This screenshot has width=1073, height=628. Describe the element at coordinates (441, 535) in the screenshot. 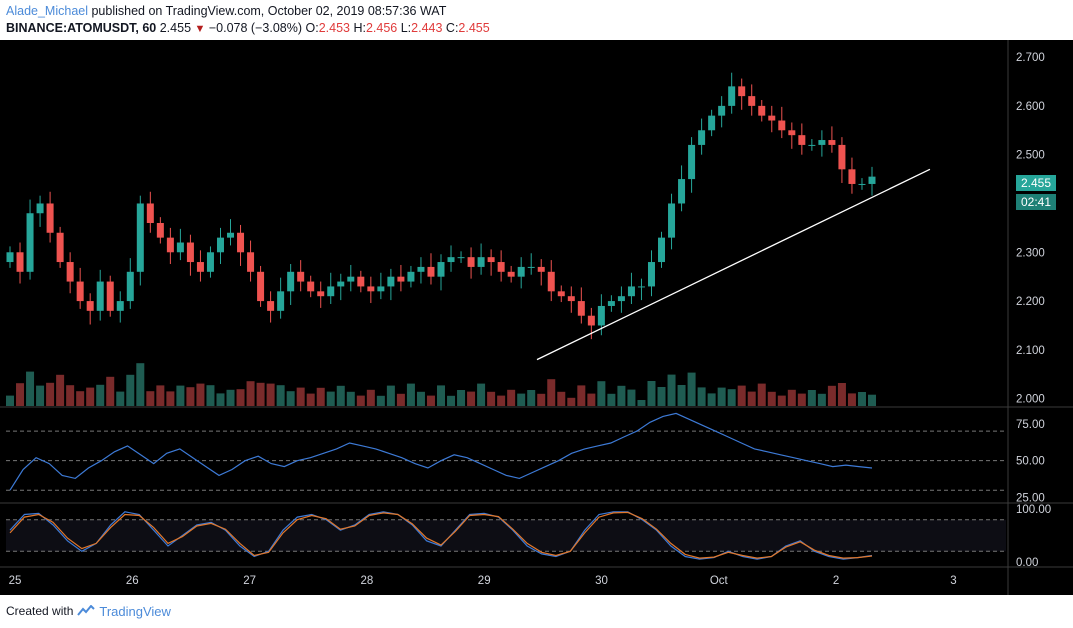

I see `stoch-k-line` at that location.